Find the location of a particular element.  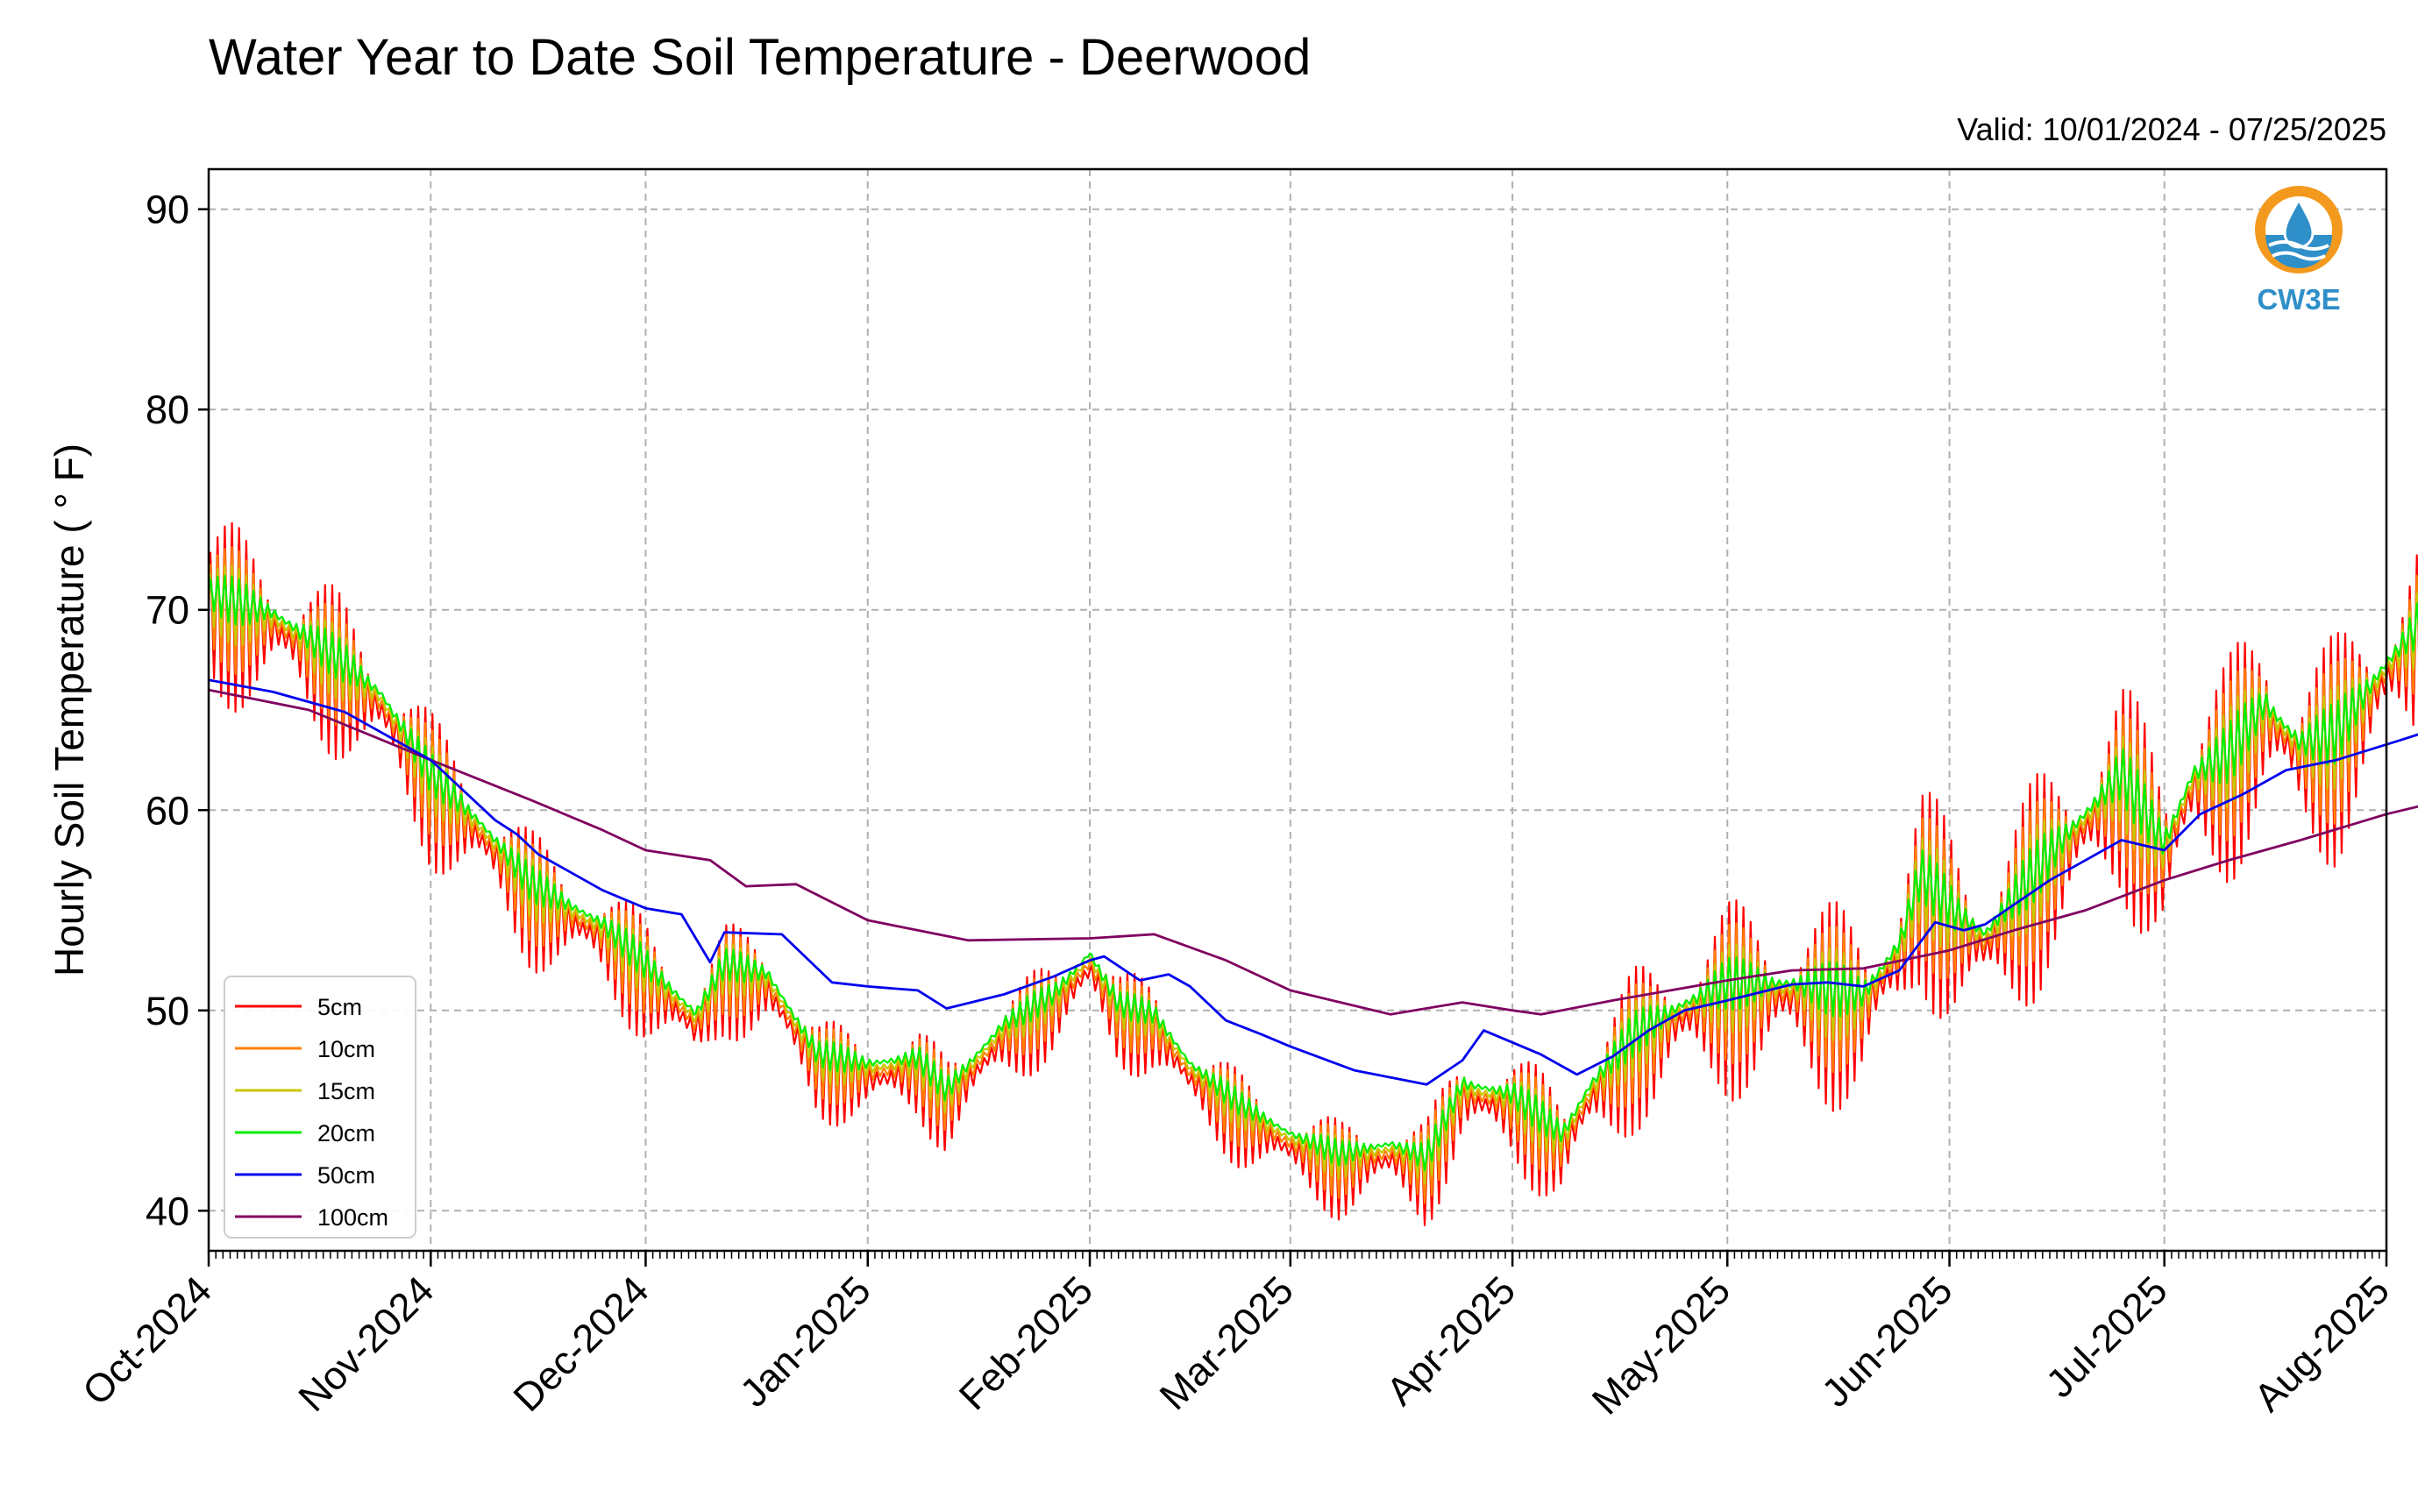

legend-label: 10cm is located at coordinates (346, 1049).